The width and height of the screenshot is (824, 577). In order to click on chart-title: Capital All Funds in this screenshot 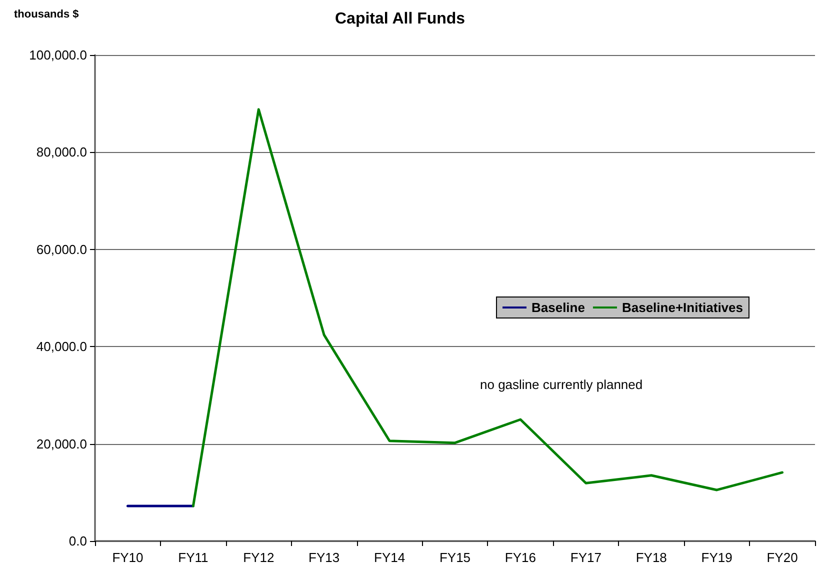, I will do `click(400, 19)`.